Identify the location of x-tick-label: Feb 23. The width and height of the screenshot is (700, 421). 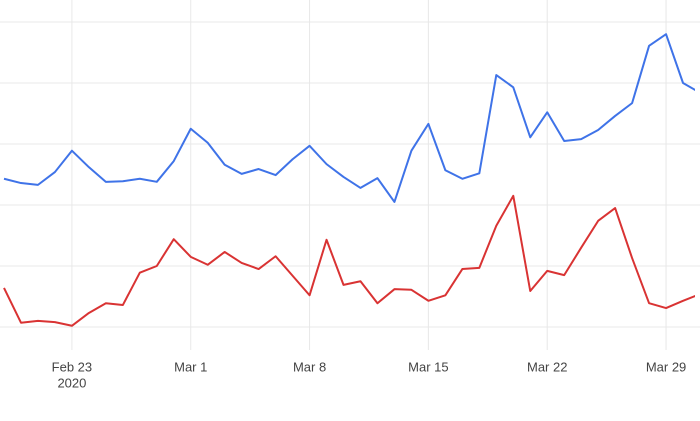
(72, 366).